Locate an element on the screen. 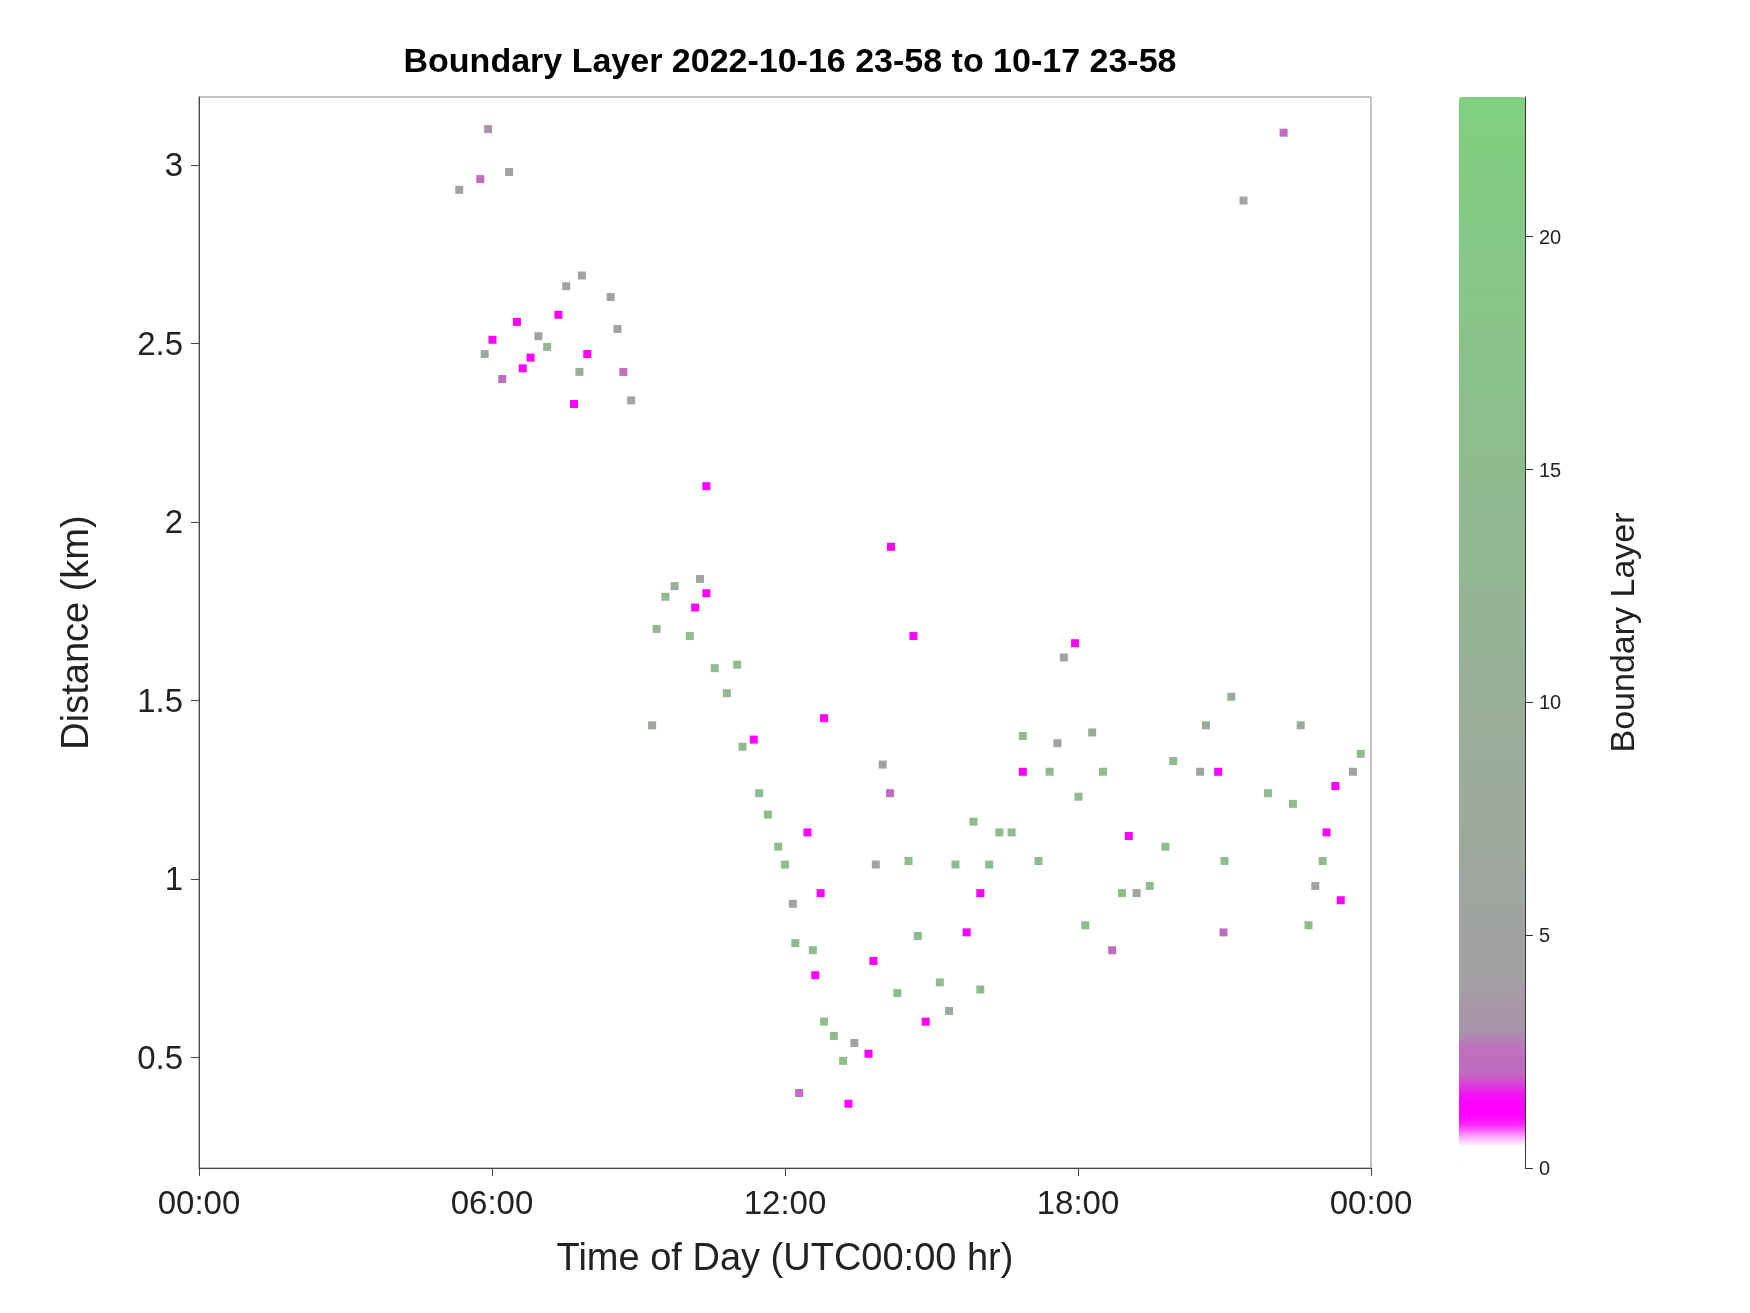 This screenshot has height=1313, width=1750. color-bar-label: 15 is located at coordinates (1550, 469).